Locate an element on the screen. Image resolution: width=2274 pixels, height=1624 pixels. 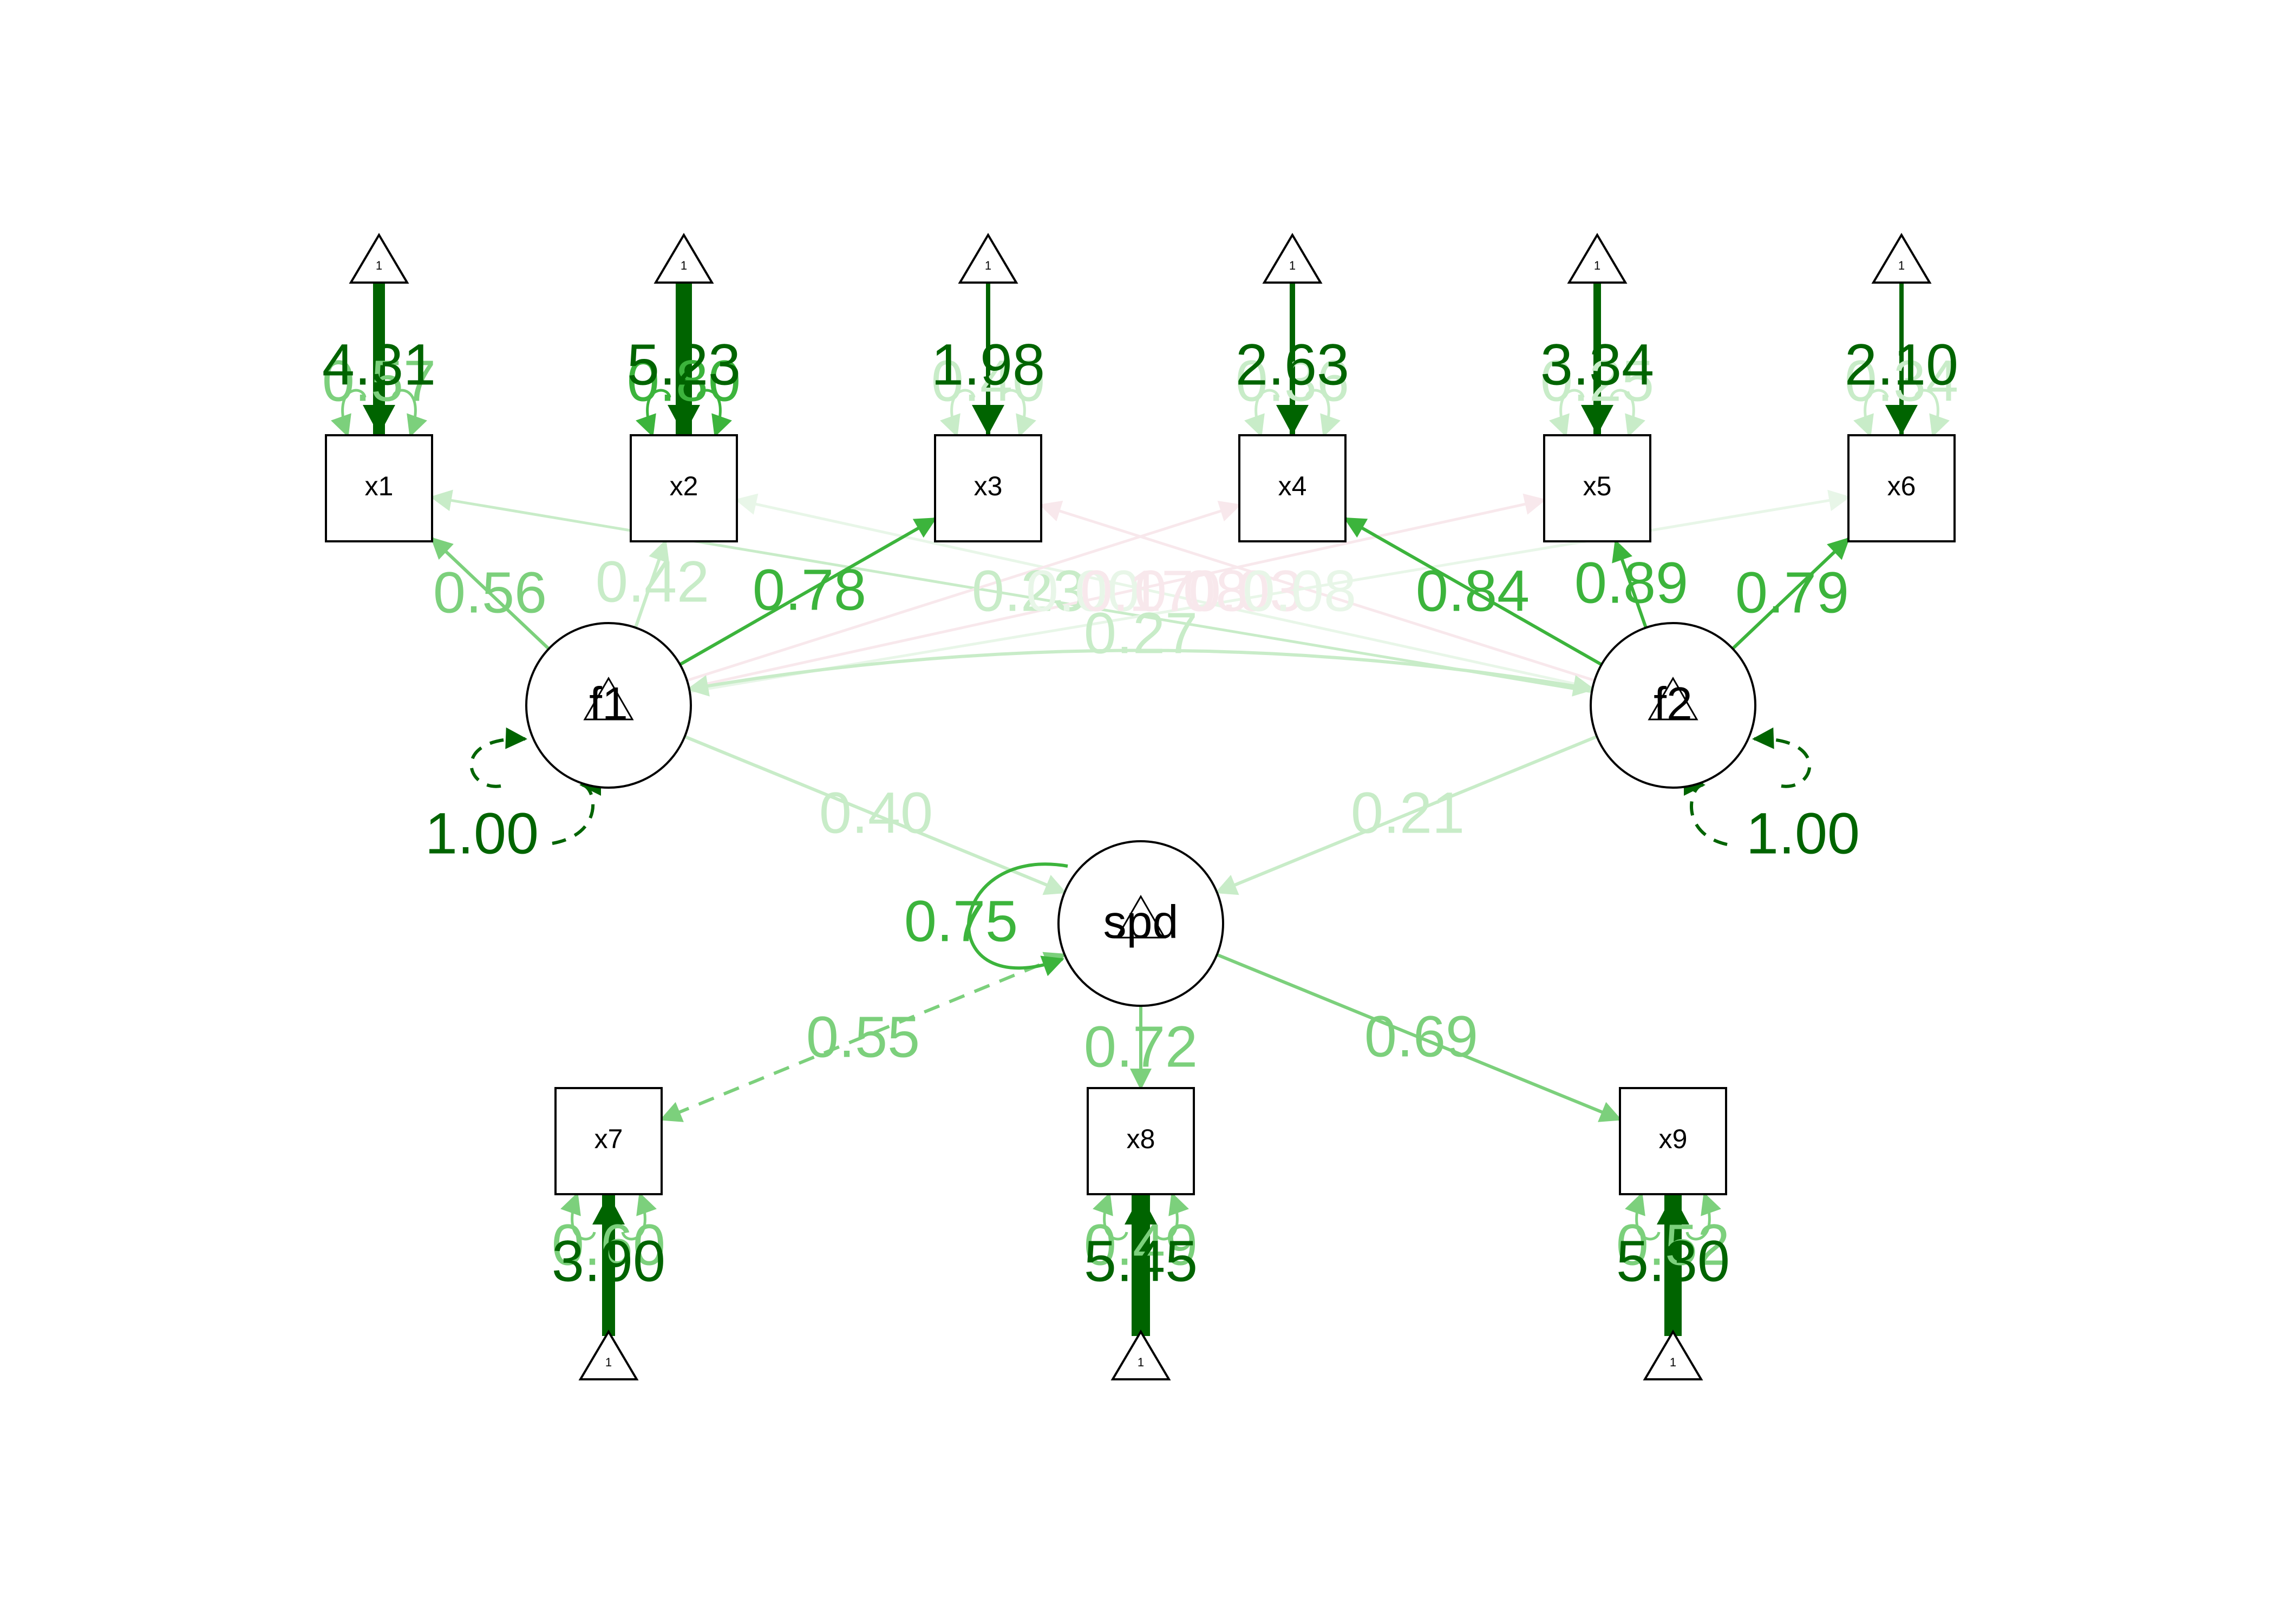
observed-node-x6 is located at coordinates (1902, 488).